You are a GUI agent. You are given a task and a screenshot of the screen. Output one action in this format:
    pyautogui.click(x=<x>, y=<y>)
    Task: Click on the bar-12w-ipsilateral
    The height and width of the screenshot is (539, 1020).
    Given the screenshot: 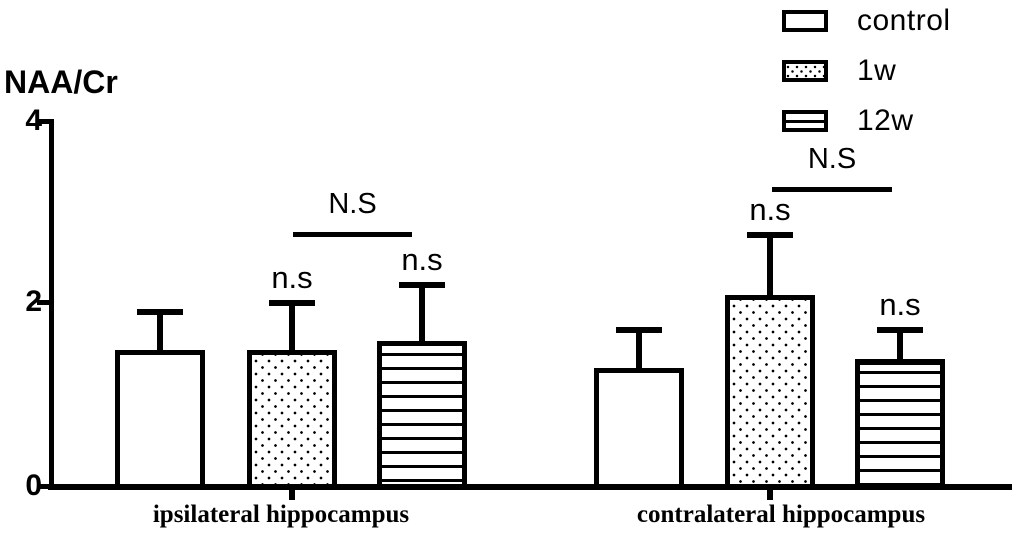 What is the action you would take?
    pyautogui.click(x=422, y=415)
    